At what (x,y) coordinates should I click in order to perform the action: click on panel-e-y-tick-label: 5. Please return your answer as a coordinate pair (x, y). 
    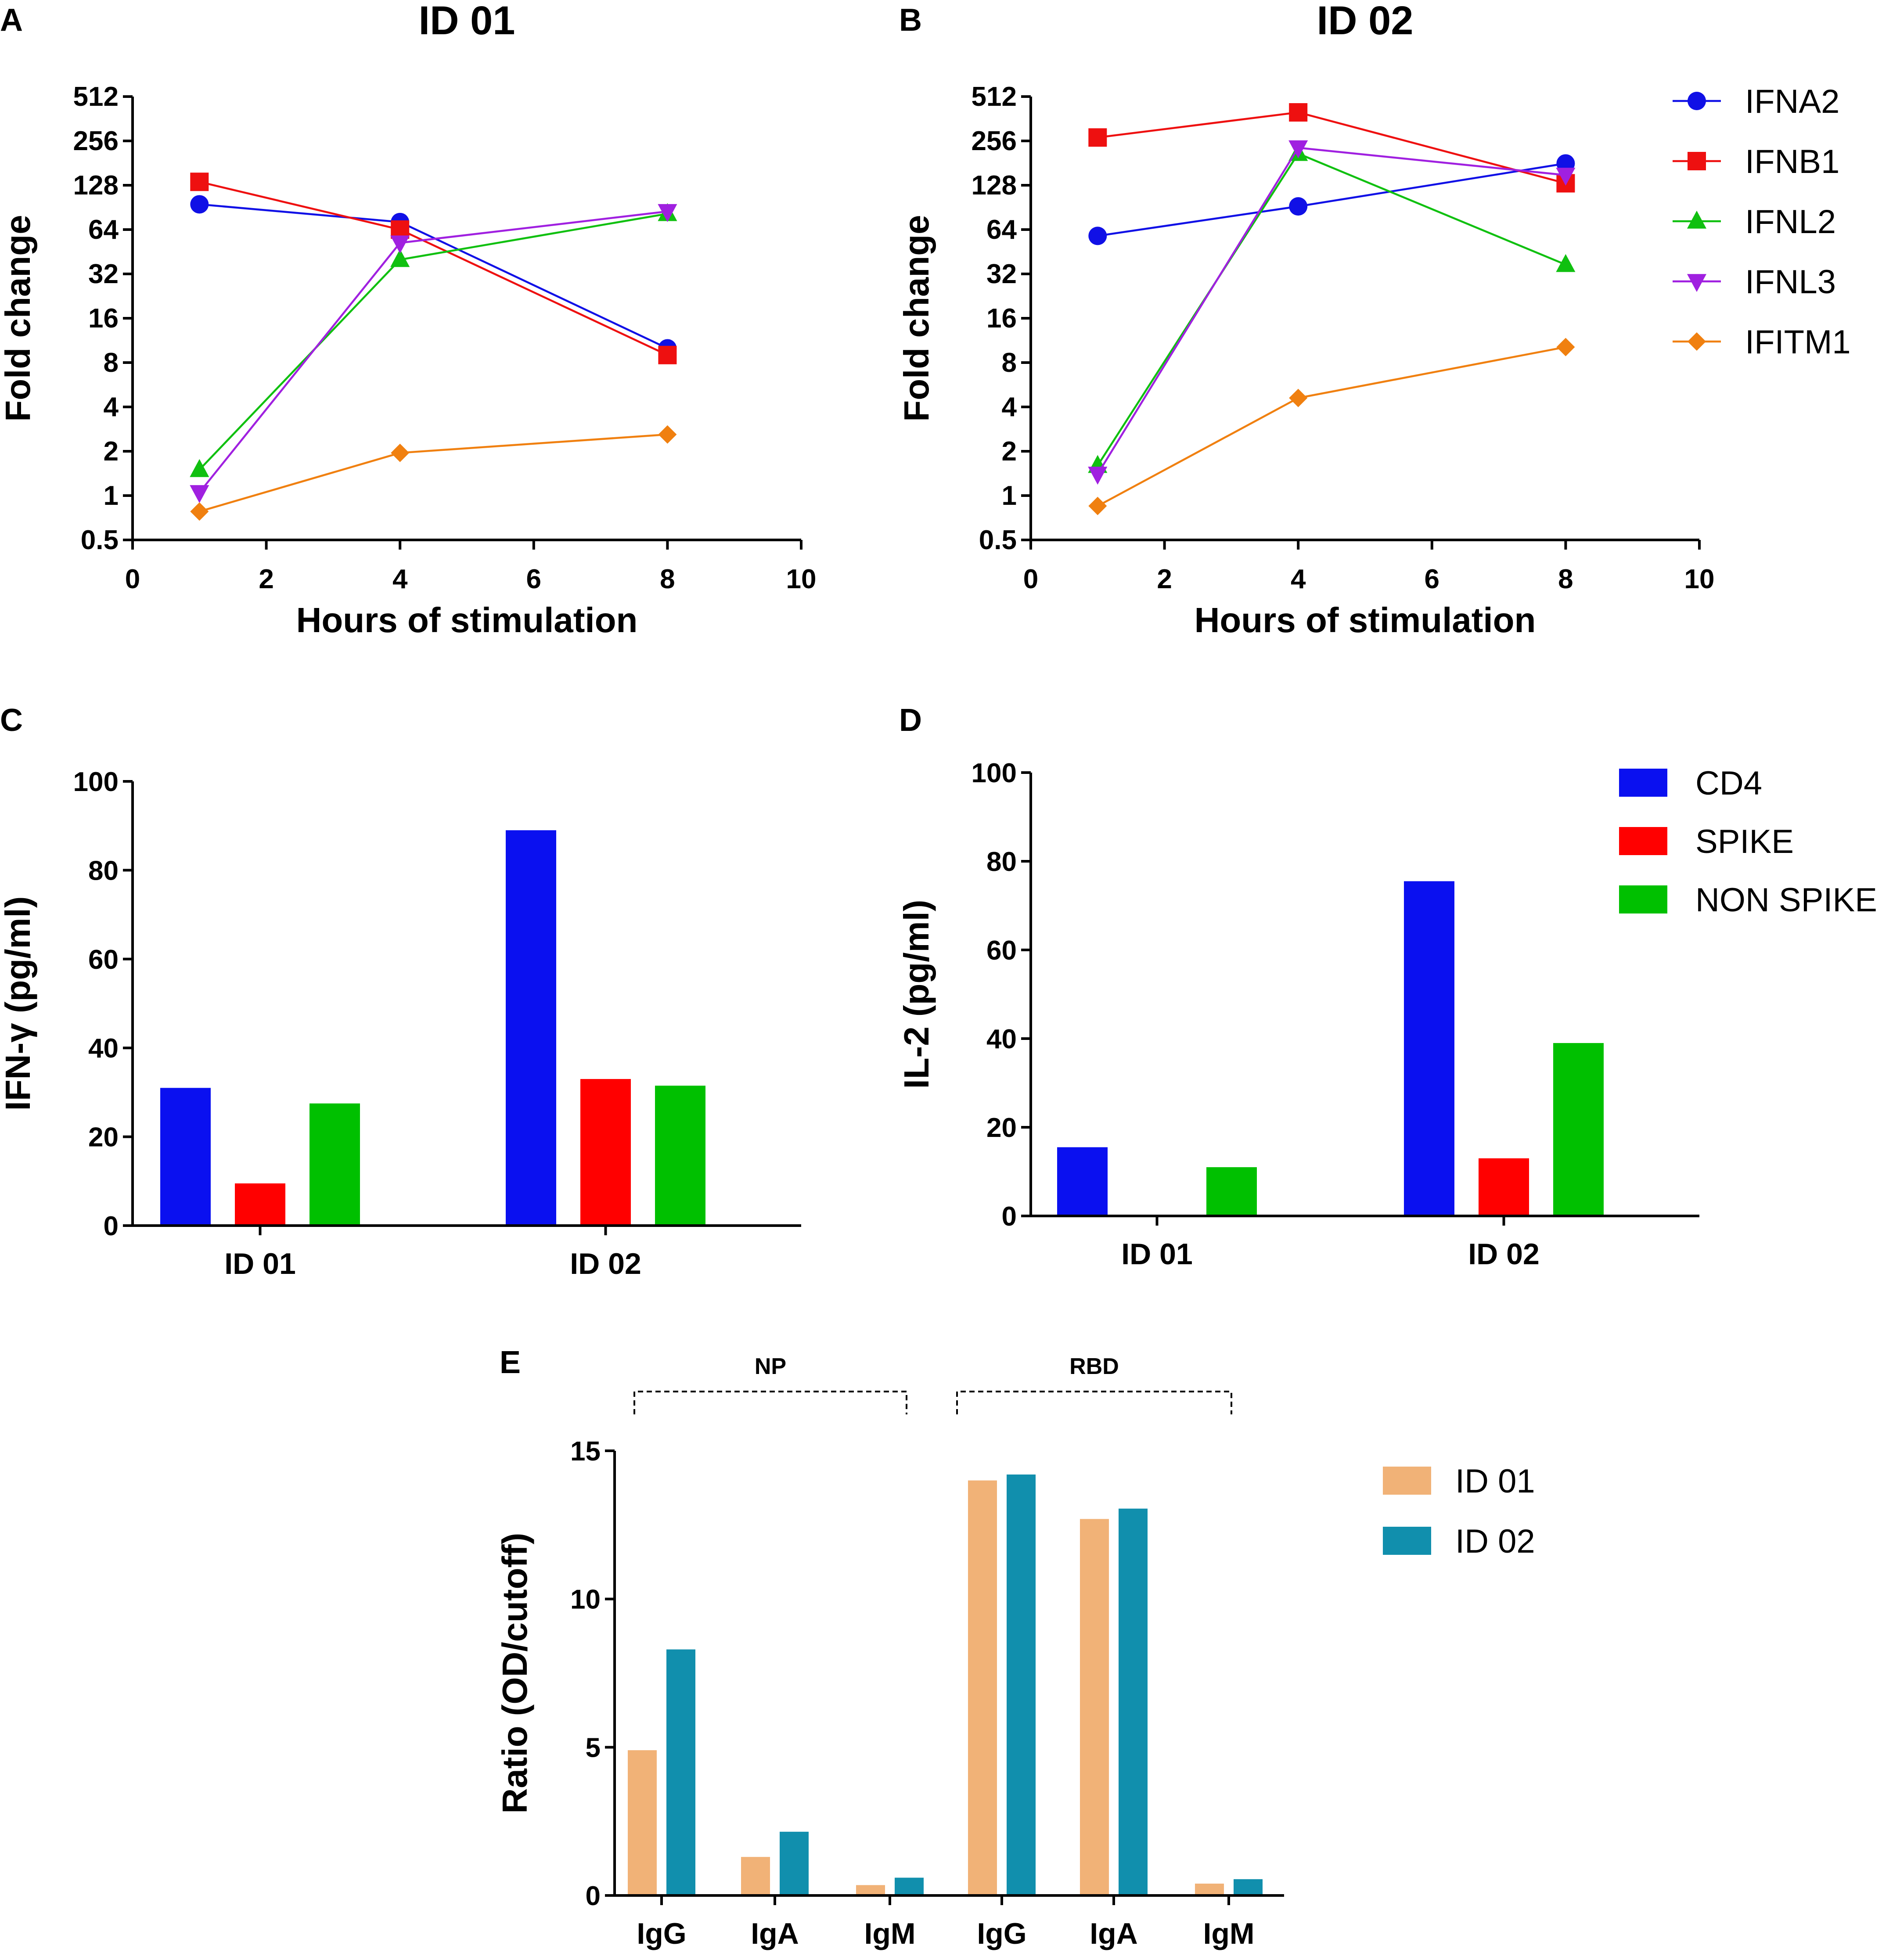
    Looking at the image, I should click on (594, 1748).